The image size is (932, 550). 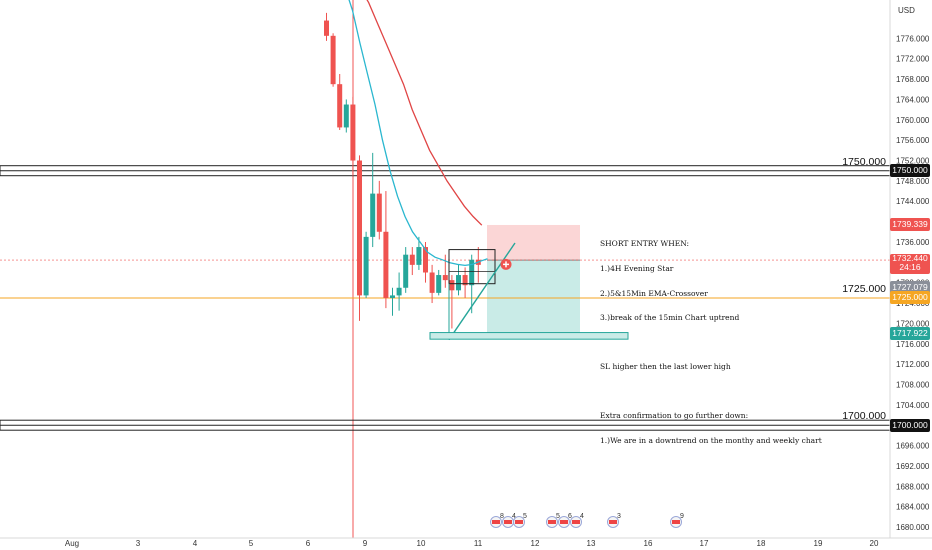 What do you see at coordinates (535, 543) in the screenshot?
I see `x-tick-label: 12` at bounding box center [535, 543].